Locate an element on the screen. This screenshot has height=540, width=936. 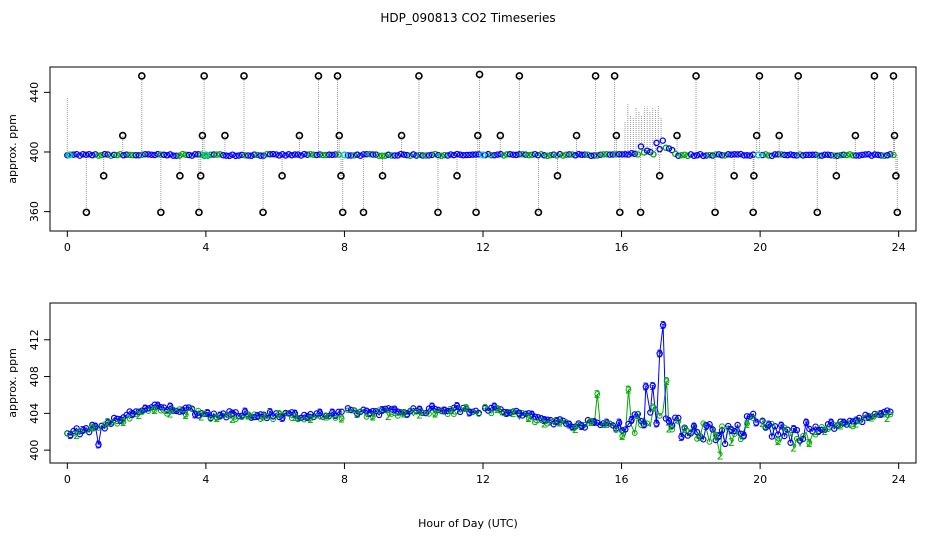
top-y-tick-label: 440 is located at coordinates (34, 92).